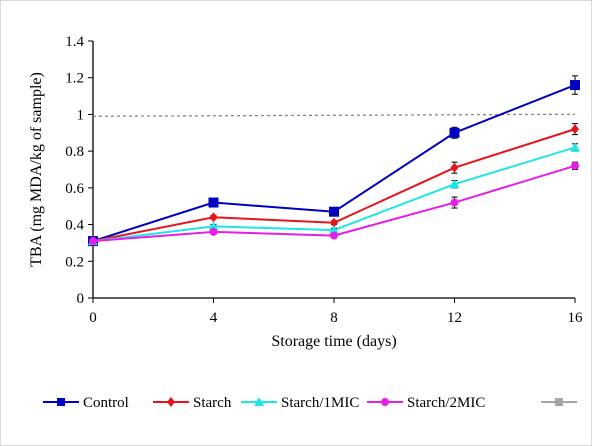 Image resolution: width=592 pixels, height=446 pixels. What do you see at coordinates (74, 189) in the screenshot?
I see `y-tick-label: 0.6` at bounding box center [74, 189].